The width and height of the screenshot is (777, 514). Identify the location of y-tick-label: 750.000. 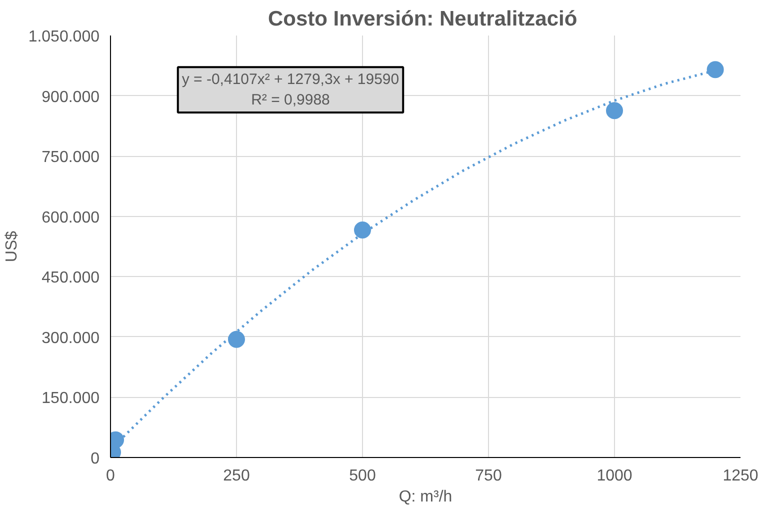
(71, 157).